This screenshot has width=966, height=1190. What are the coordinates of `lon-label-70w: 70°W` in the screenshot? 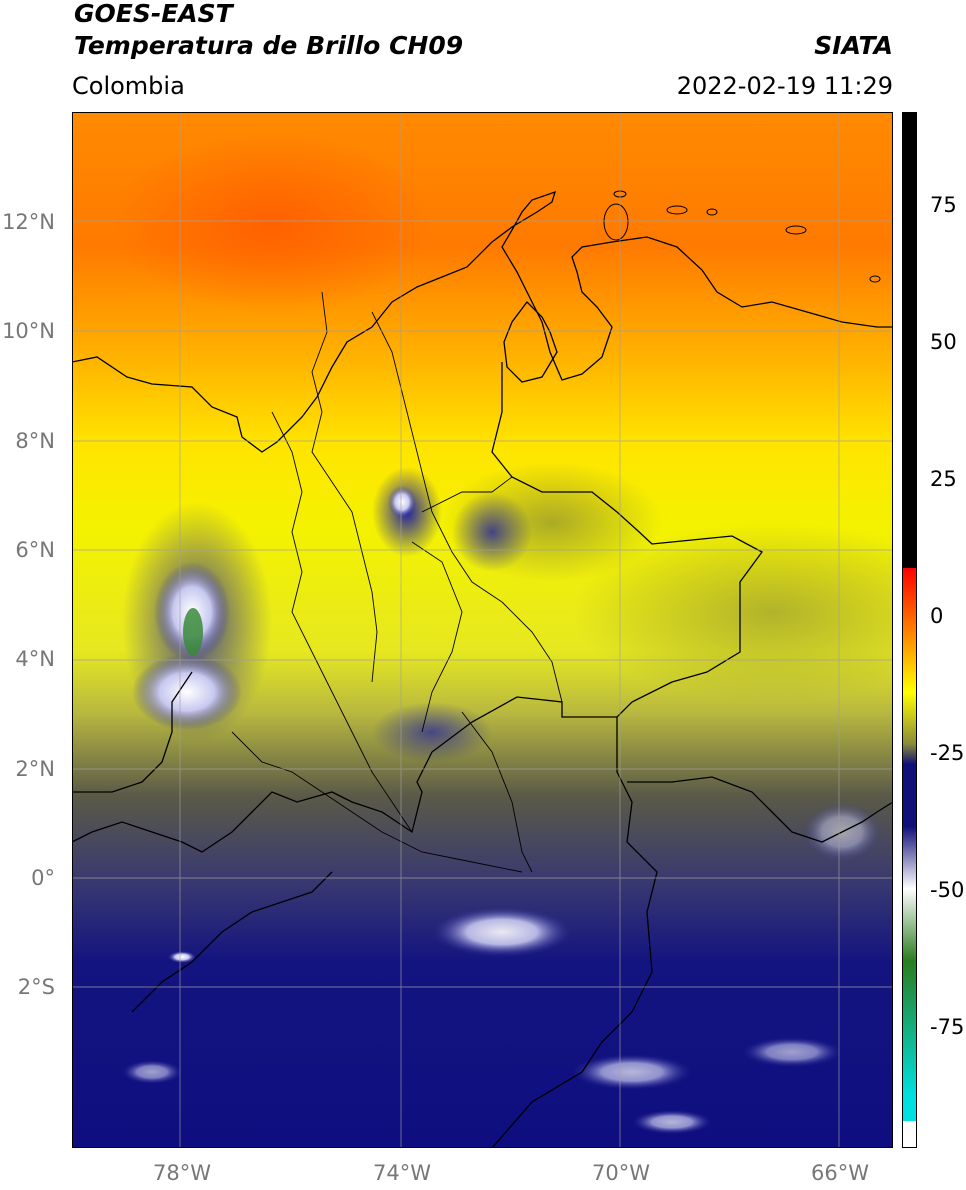 It's located at (621, 1173).